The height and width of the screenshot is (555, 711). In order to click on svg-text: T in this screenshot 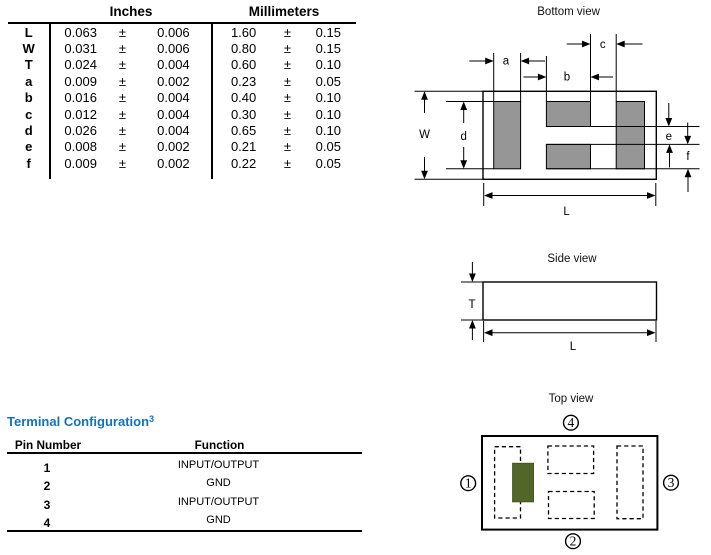, I will do `click(471, 305)`.